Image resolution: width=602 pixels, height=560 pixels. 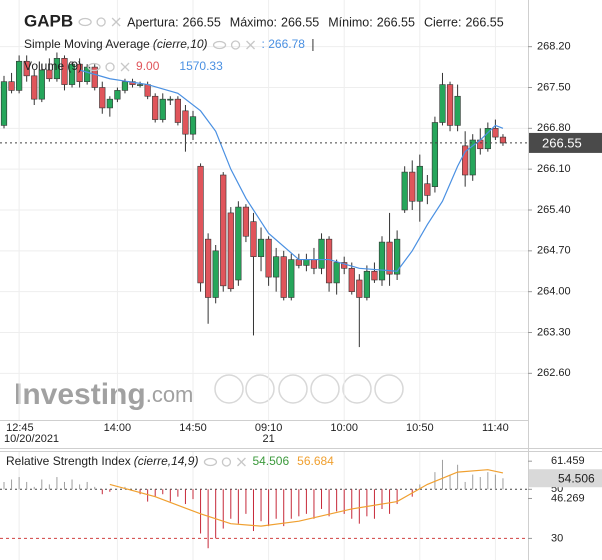 What do you see at coordinates (554, 292) in the screenshot?
I see `y-tick-label: 264.00` at bounding box center [554, 292].